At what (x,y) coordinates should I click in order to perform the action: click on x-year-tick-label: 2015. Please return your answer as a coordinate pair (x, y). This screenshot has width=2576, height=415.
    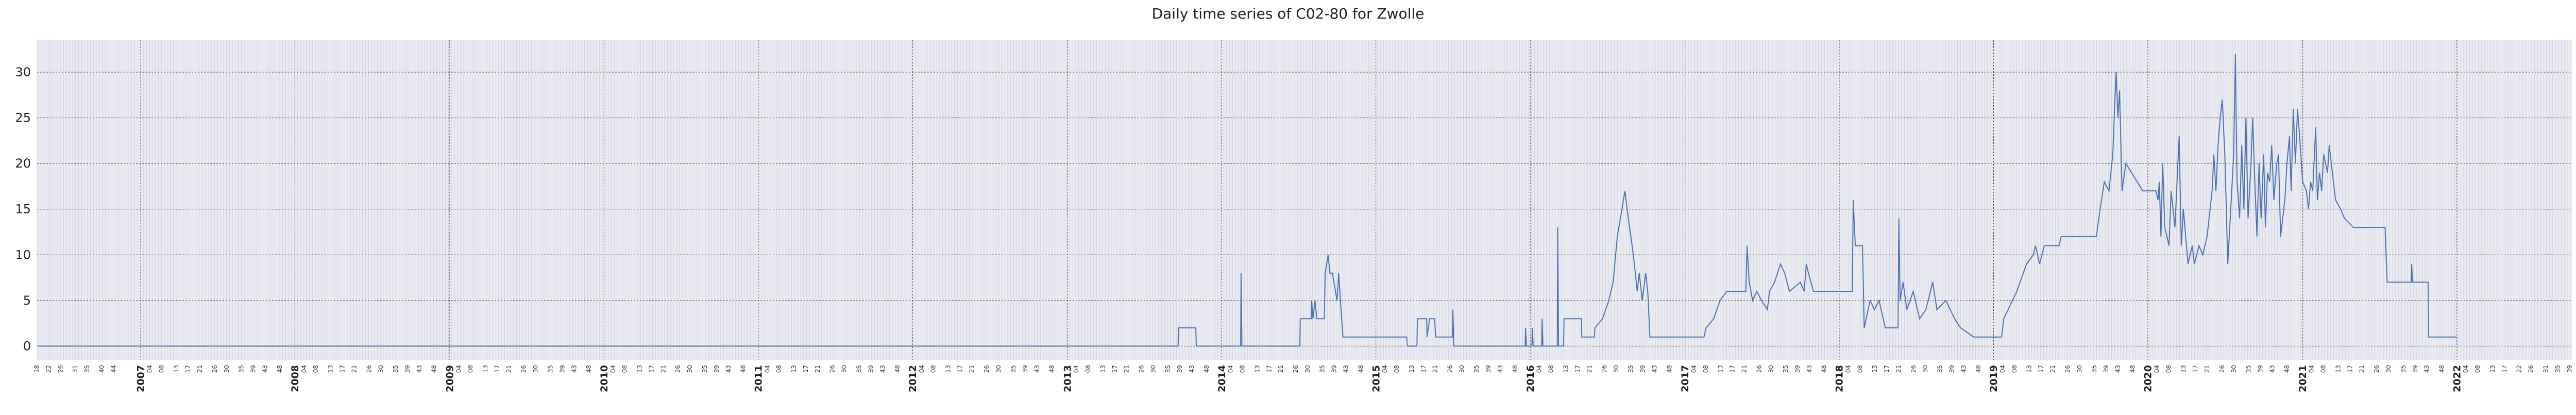
    Looking at the image, I should click on (1376, 378).